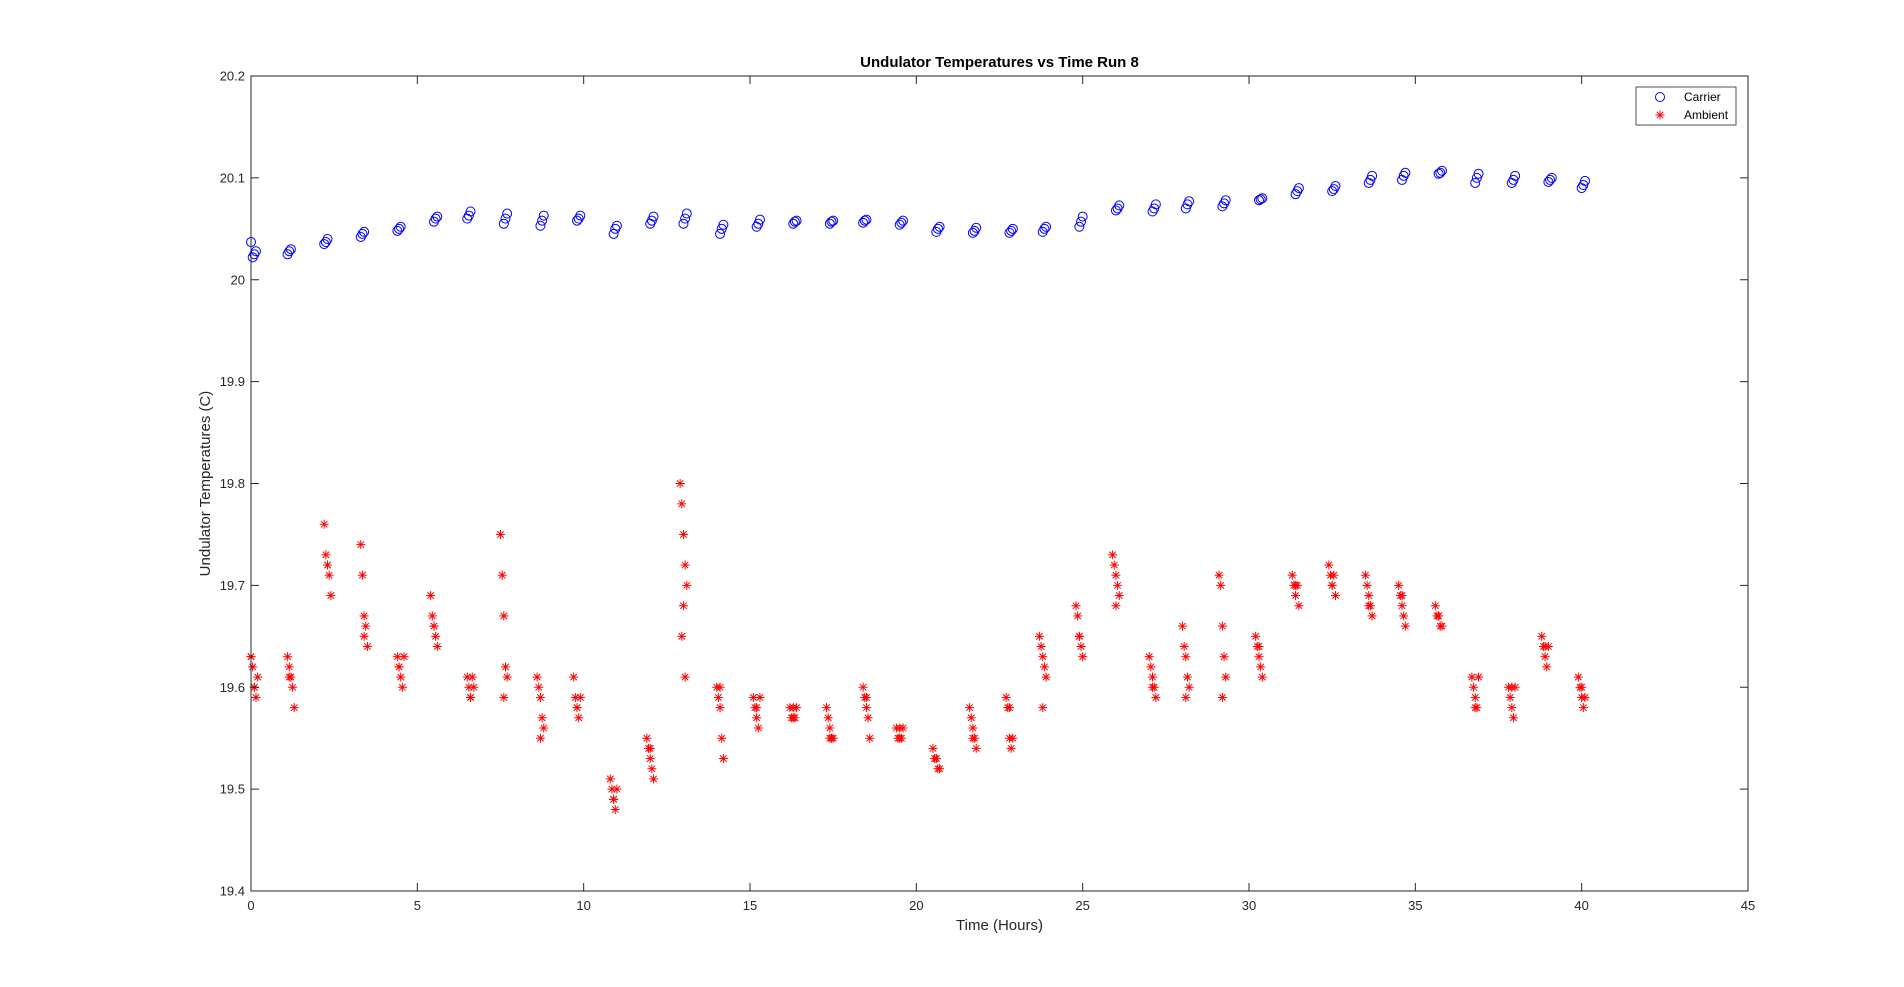  What do you see at coordinates (1660, 97) in the screenshot?
I see `legend-carrier-marker` at bounding box center [1660, 97].